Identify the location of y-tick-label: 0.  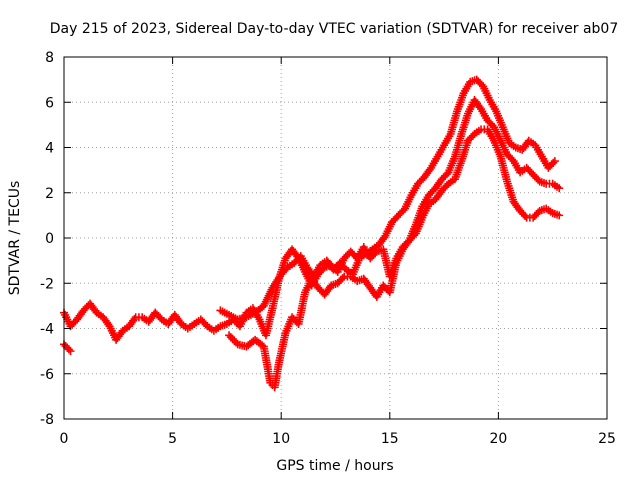
(49, 239).